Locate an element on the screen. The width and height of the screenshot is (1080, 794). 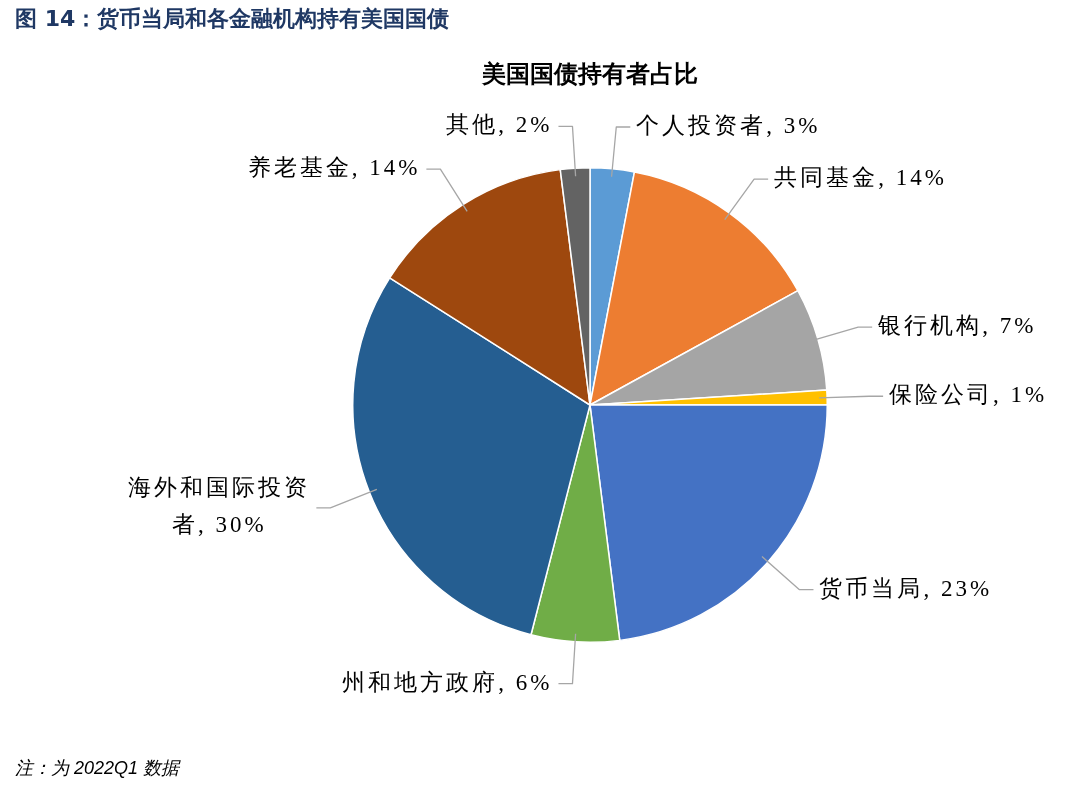
slice-label: 海外和国际投资者, 30% is located at coordinates (219, 506).